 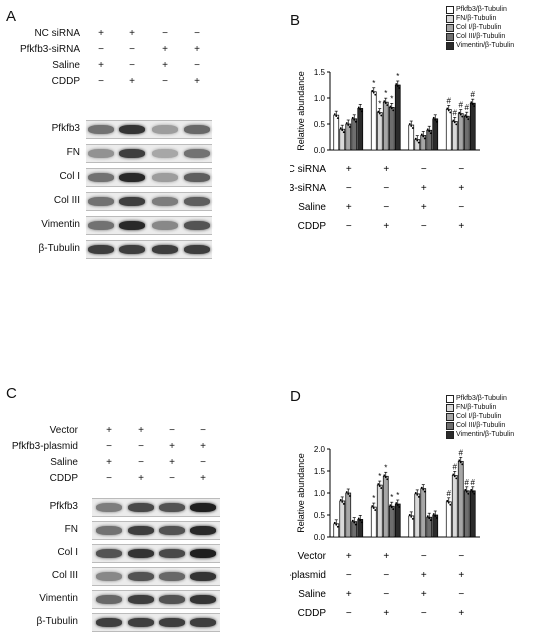 What do you see at coordinates (66, 200) in the screenshot?
I see `blot-label: Col III` at bounding box center [66, 200].